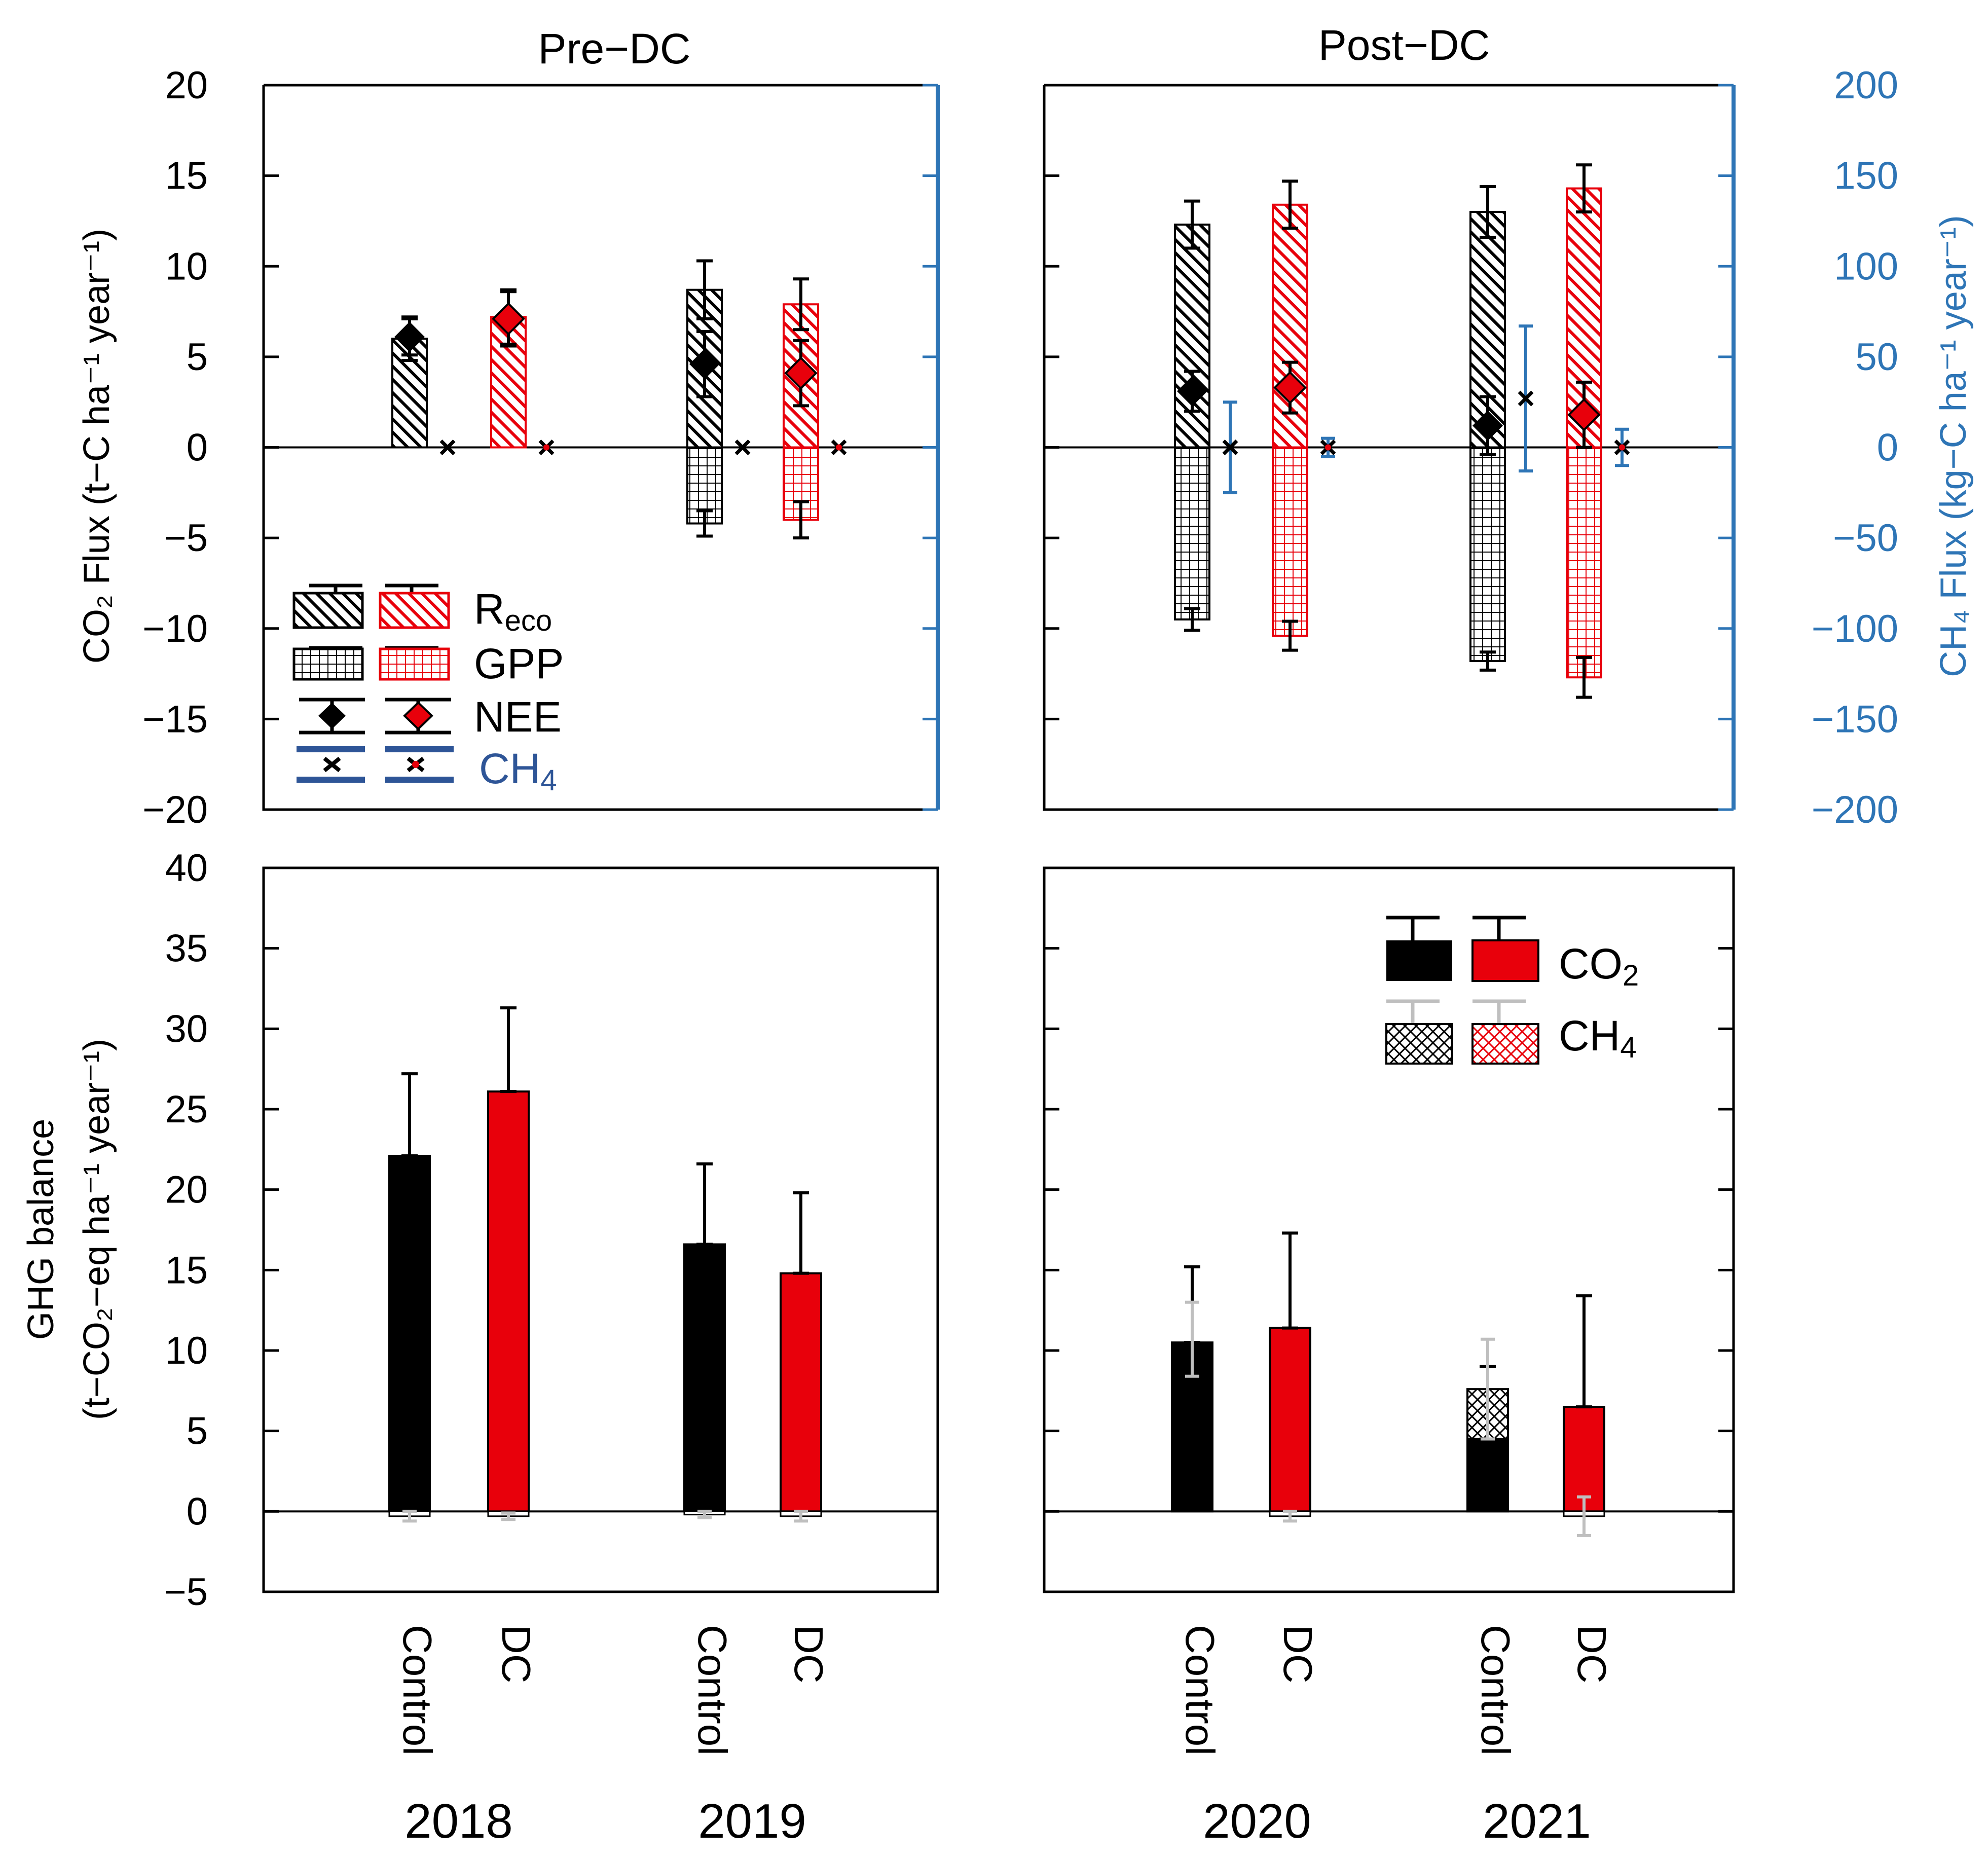 The image size is (1988, 1861). What do you see at coordinates (97, 446) in the screenshot?
I see `co2-axis-label: CO₂ Flux (t−C ha⁻¹ year⁻¹)` at bounding box center [97, 446].